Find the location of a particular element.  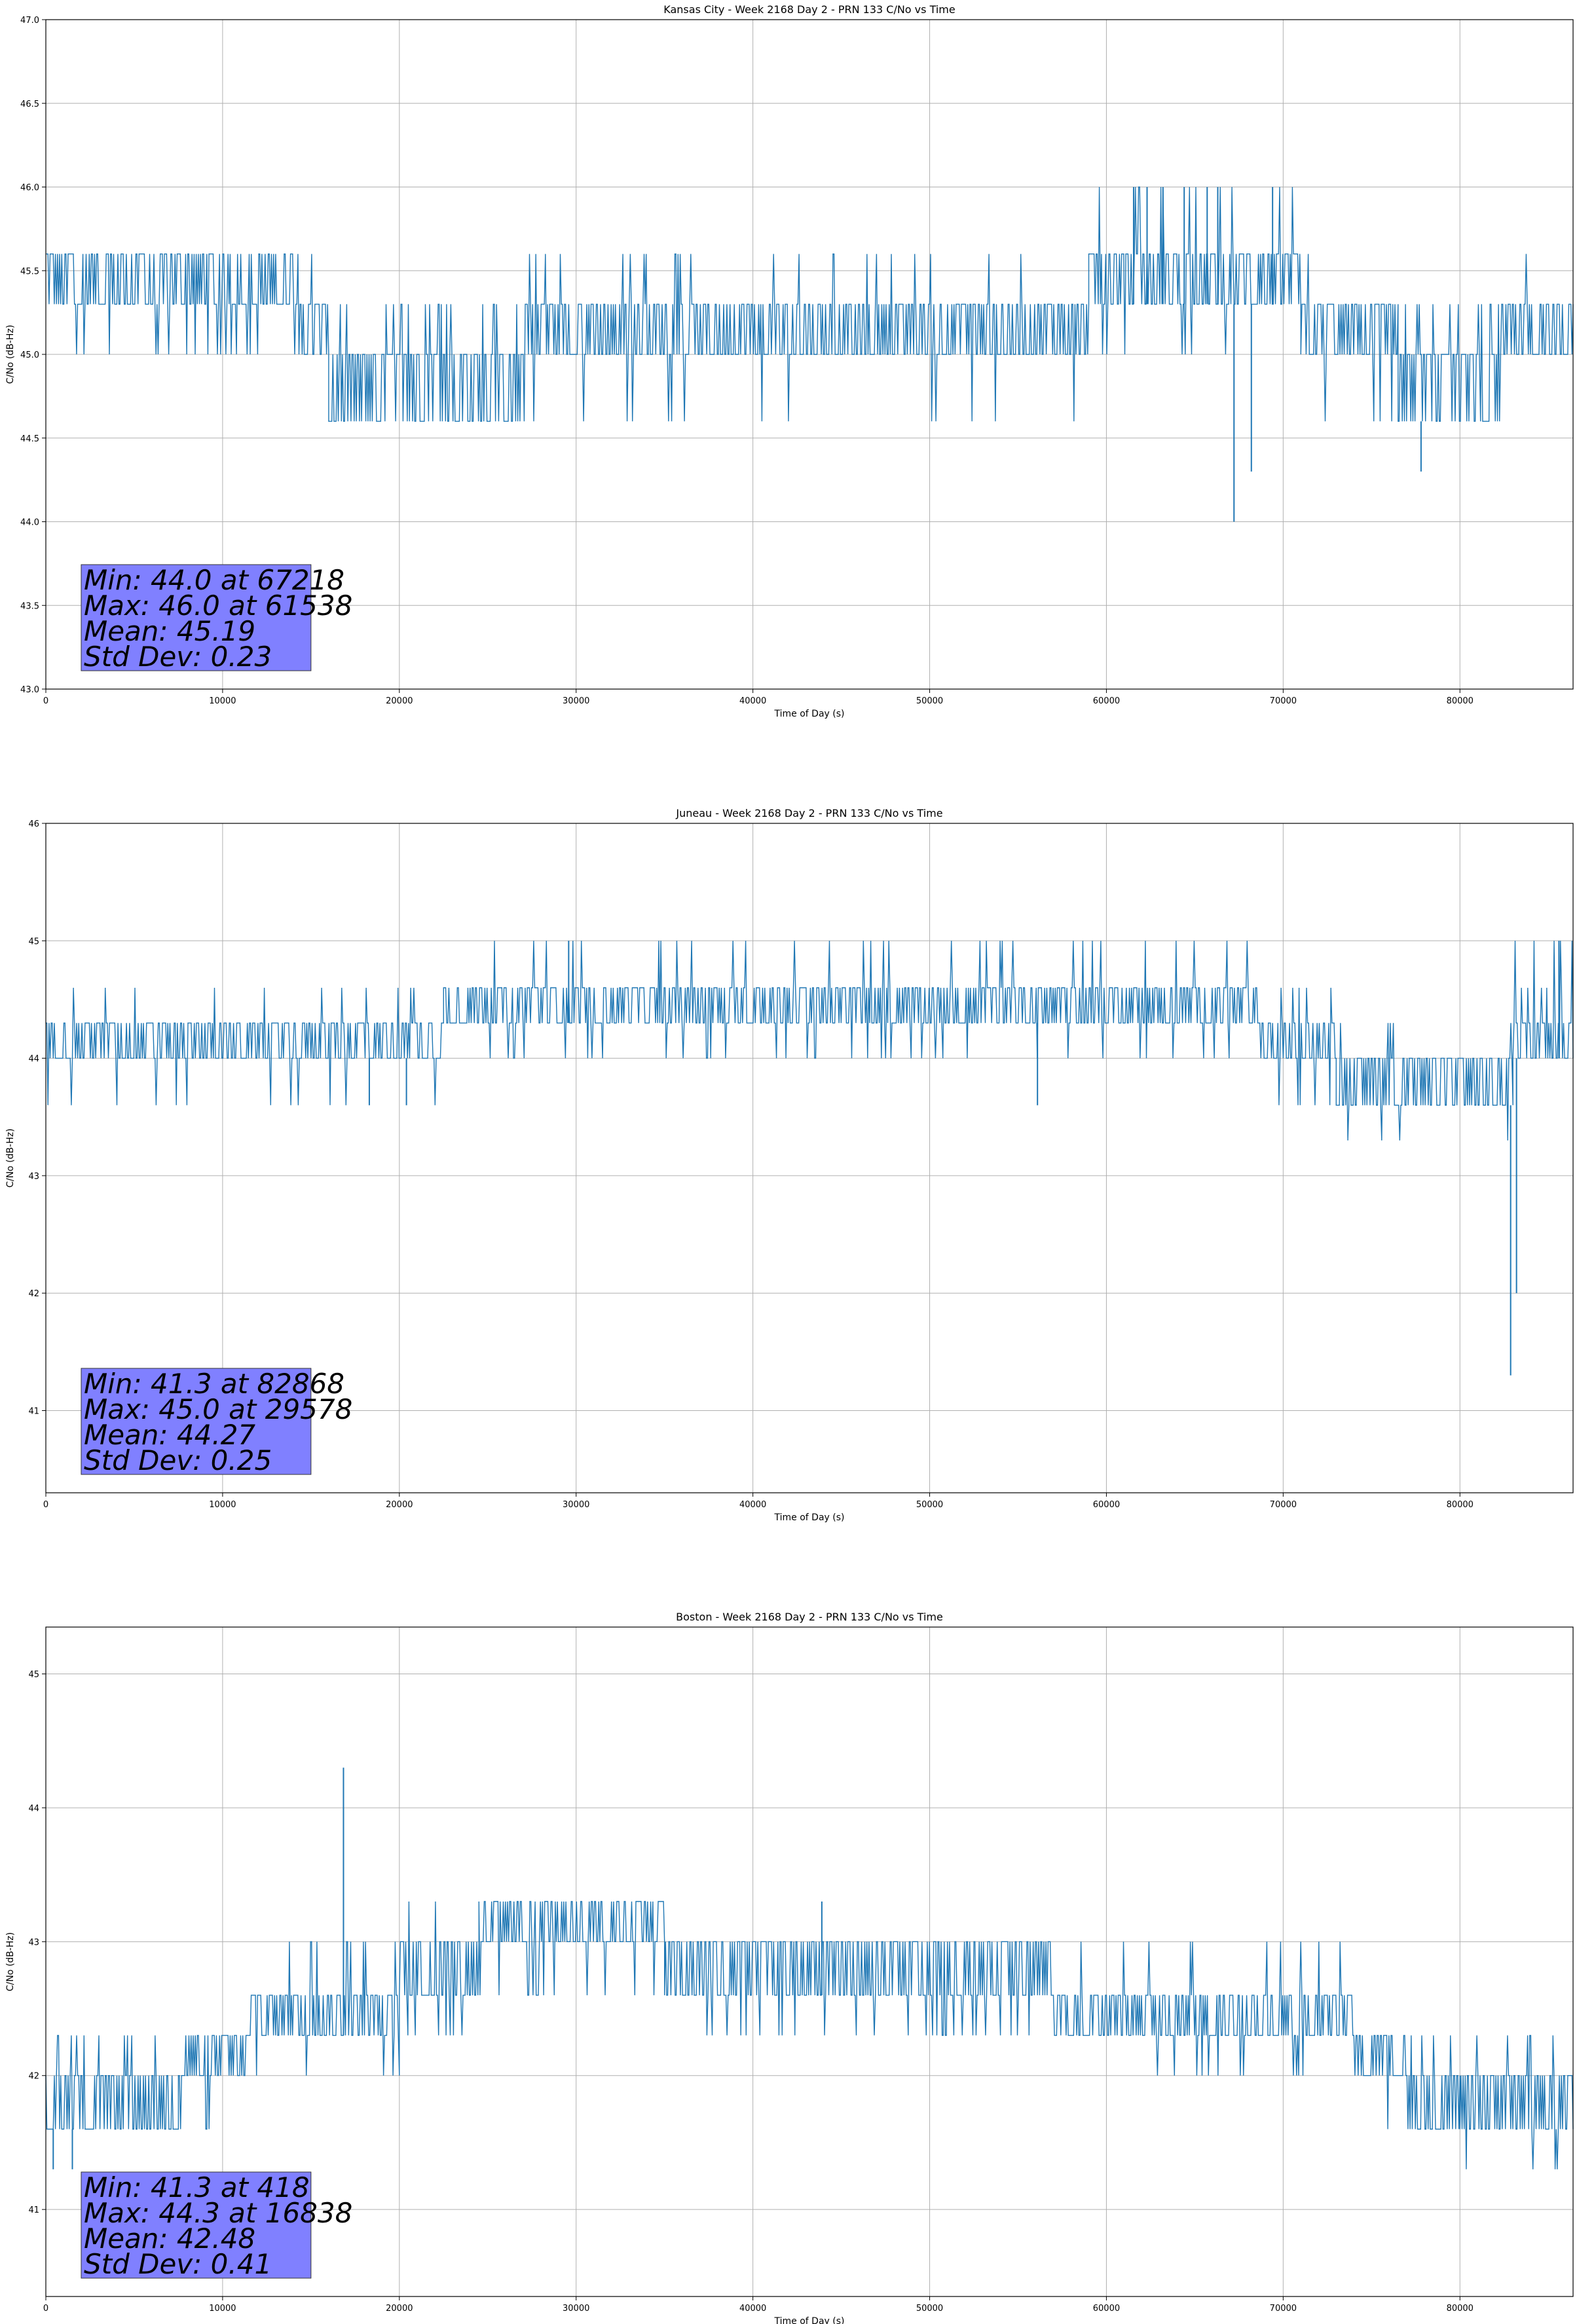

y-tick-label: 47.0 is located at coordinates (29, 21).